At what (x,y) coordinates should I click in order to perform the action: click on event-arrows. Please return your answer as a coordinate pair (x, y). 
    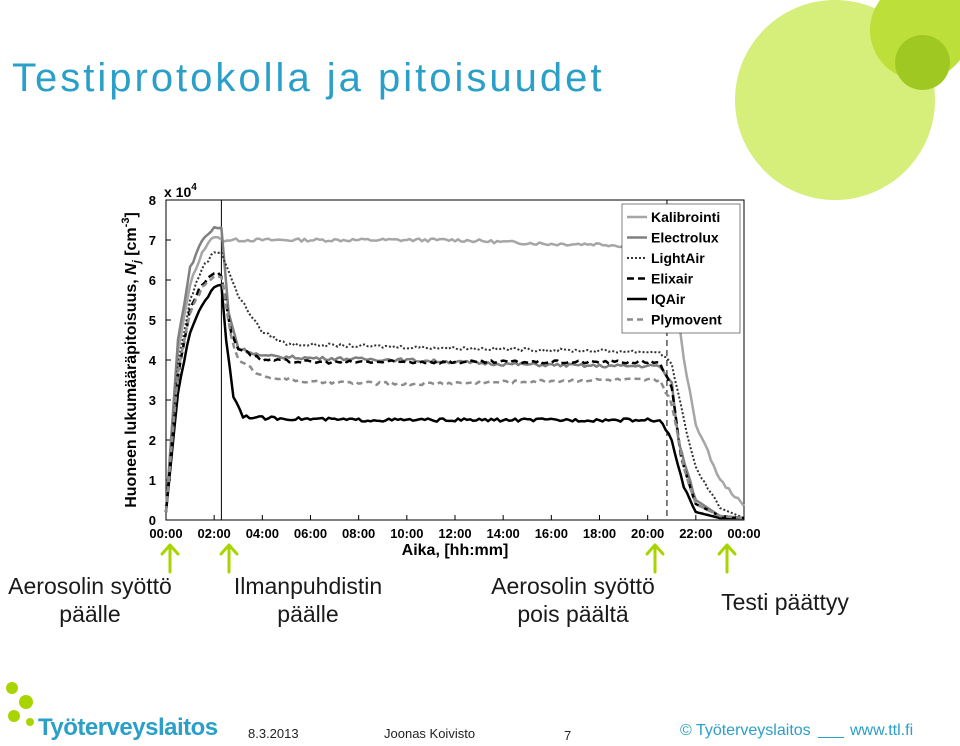
    Looking at the image, I should click on (448, 558).